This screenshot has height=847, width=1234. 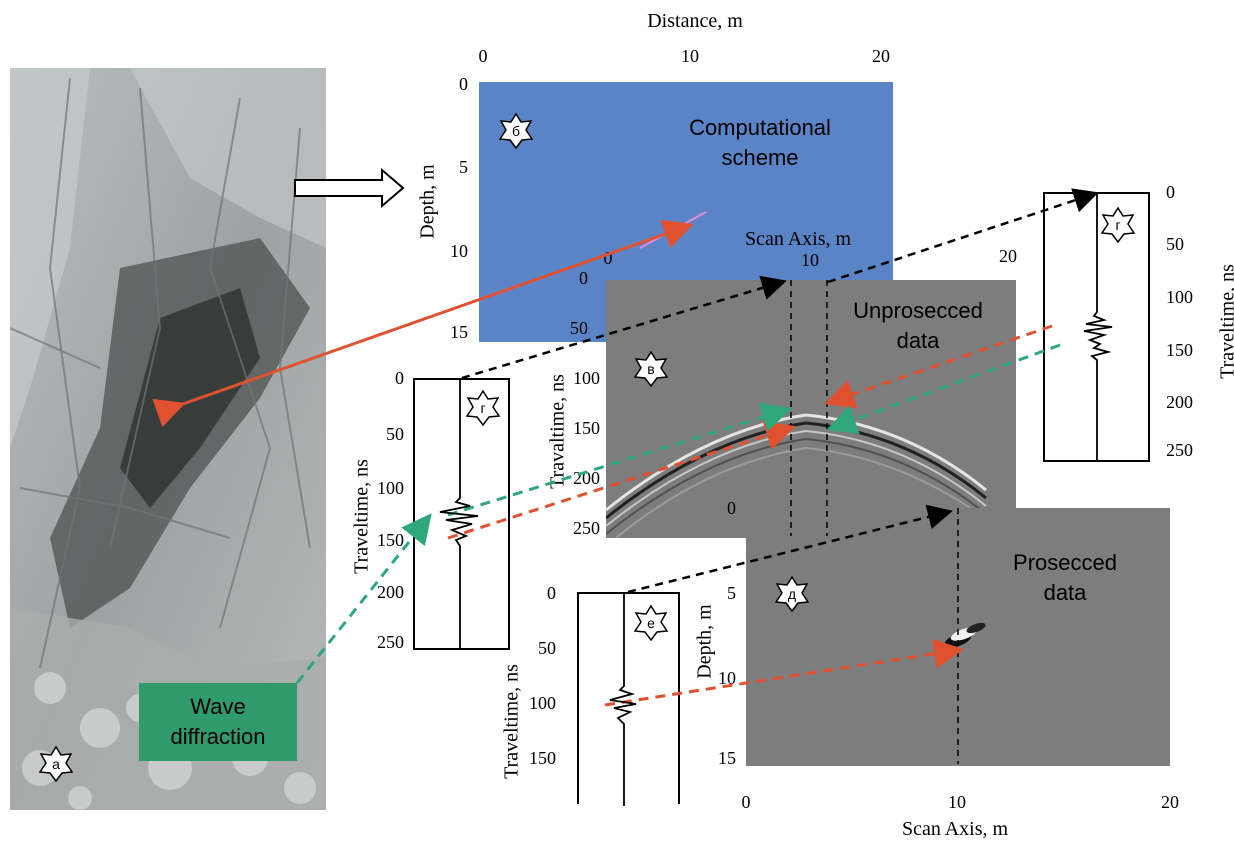 I want to click on badge-g-right-label: г, so click(x=1118, y=225).